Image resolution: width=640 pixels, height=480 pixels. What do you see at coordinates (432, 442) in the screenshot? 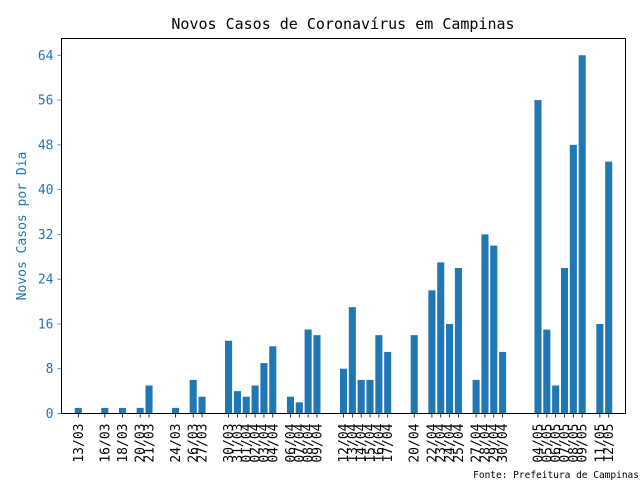
I see `x-tick-label: 22/04` at bounding box center [432, 442].